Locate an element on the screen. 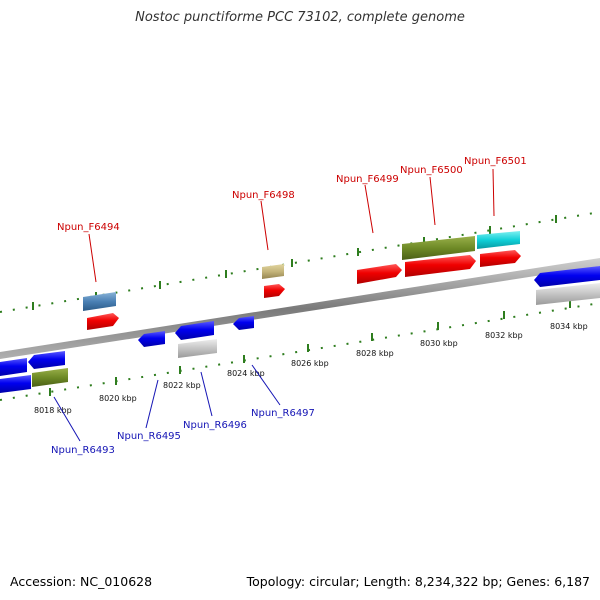 The width and height of the screenshot is (600, 600). scale-label: 8018 kbp is located at coordinates (53, 410).